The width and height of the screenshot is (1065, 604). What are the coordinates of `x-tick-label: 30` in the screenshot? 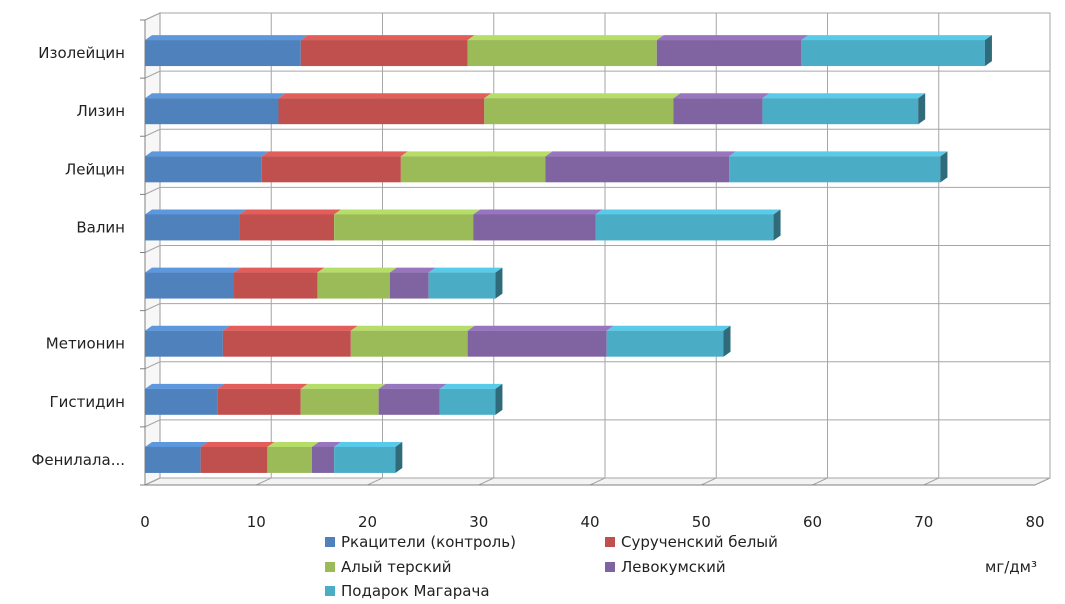 It's located at (478, 522).